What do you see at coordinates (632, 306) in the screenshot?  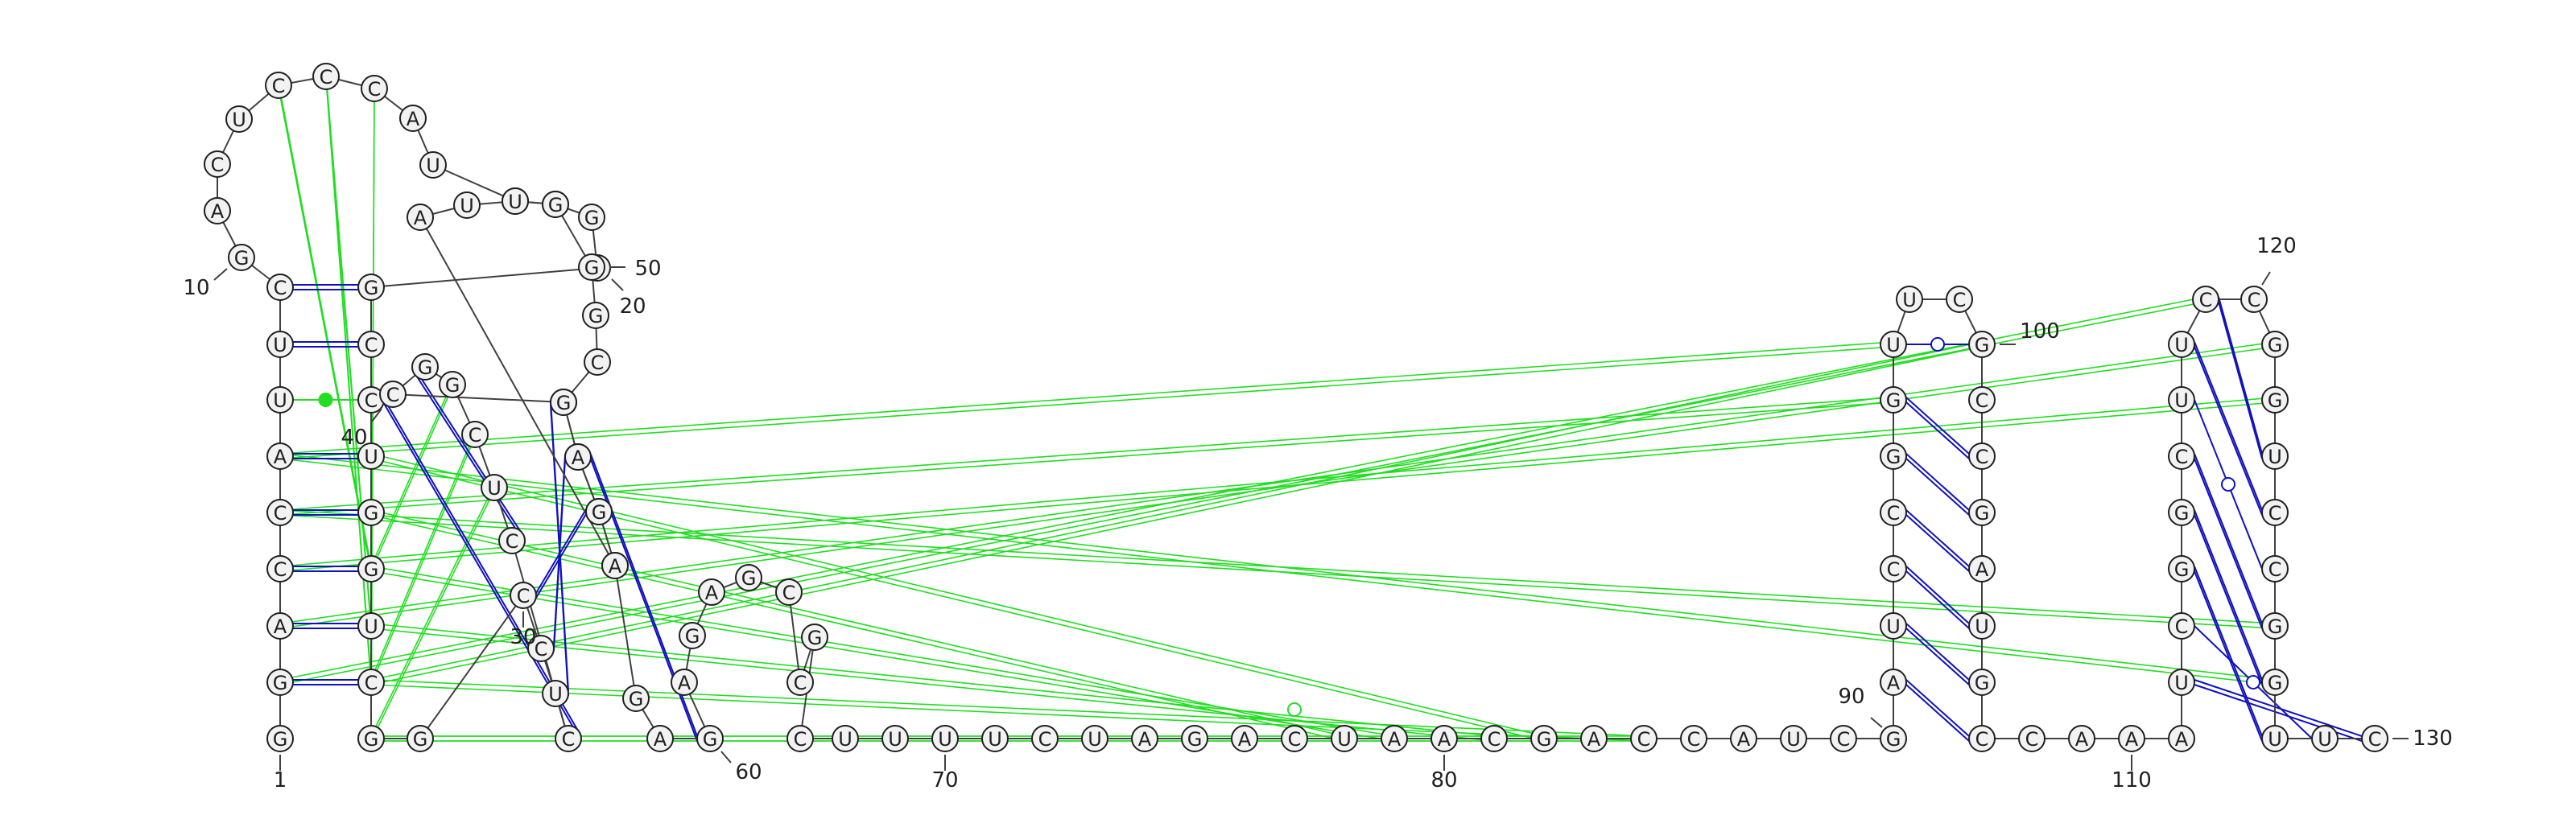 I see `position-label: 20` at bounding box center [632, 306].